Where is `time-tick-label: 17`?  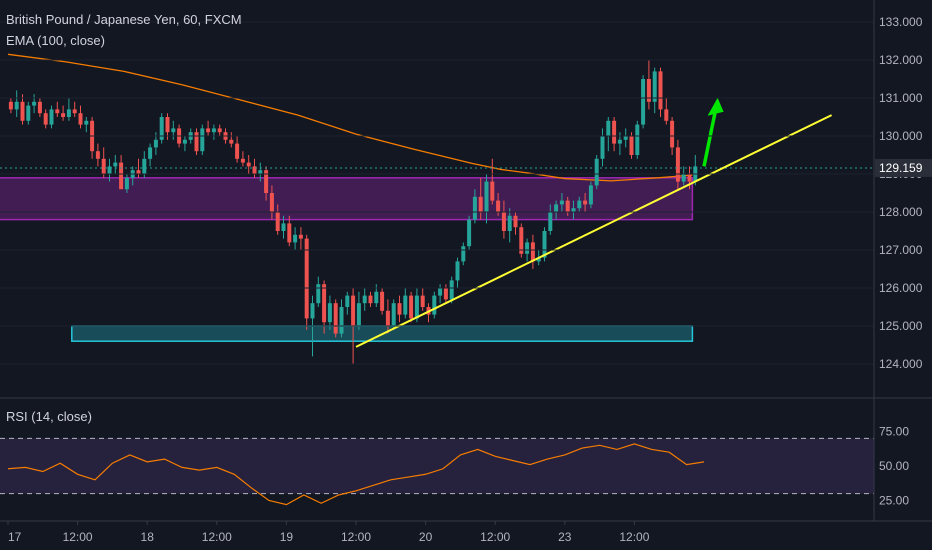 time-tick-label: 17 is located at coordinates (15, 537).